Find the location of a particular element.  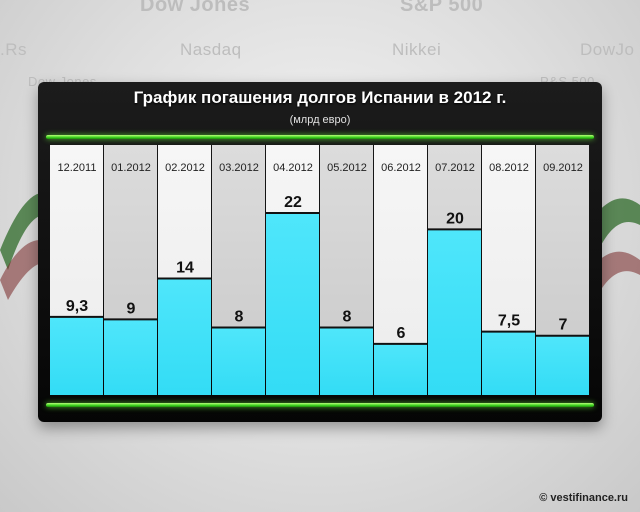

category-label: 09.2012 is located at coordinates (563, 168).